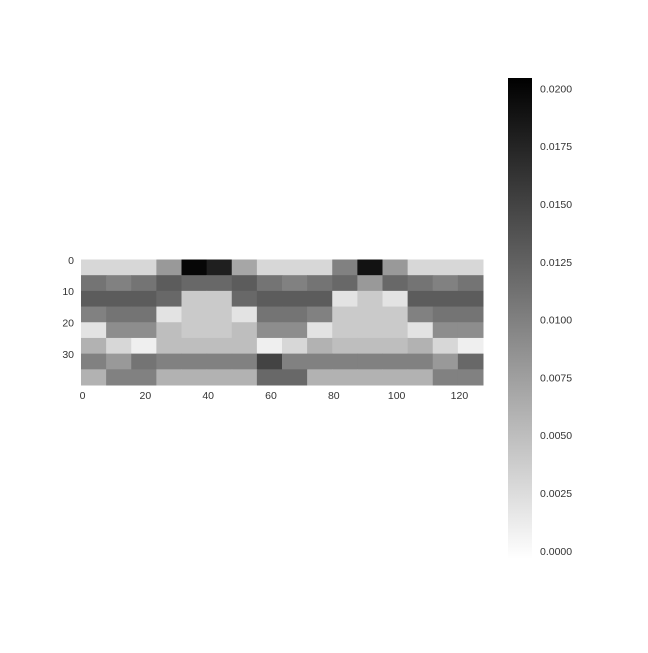 The height and width of the screenshot is (653, 648). What do you see at coordinates (556, 378) in the screenshot?
I see `colorbar-tick-label: 0.0075` at bounding box center [556, 378].